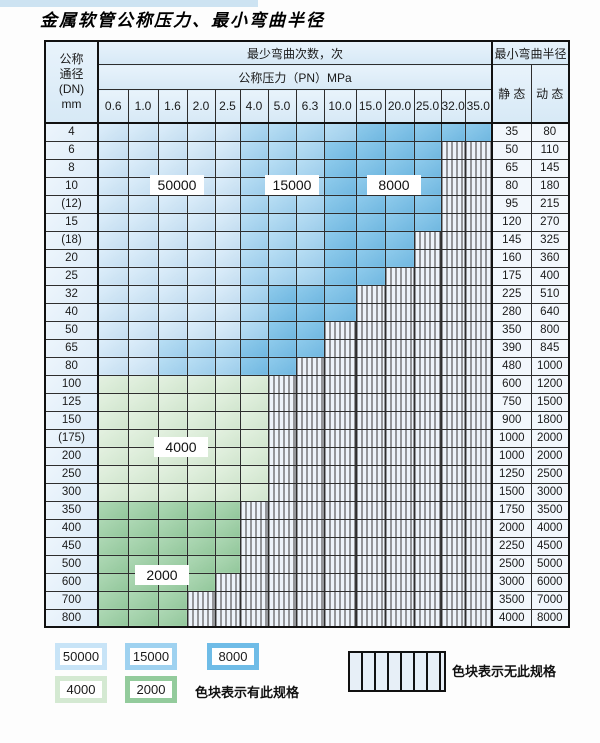  Describe the element at coordinates (550, 240) in the screenshot. I see `dynamic-radius-cell: 325` at that location.